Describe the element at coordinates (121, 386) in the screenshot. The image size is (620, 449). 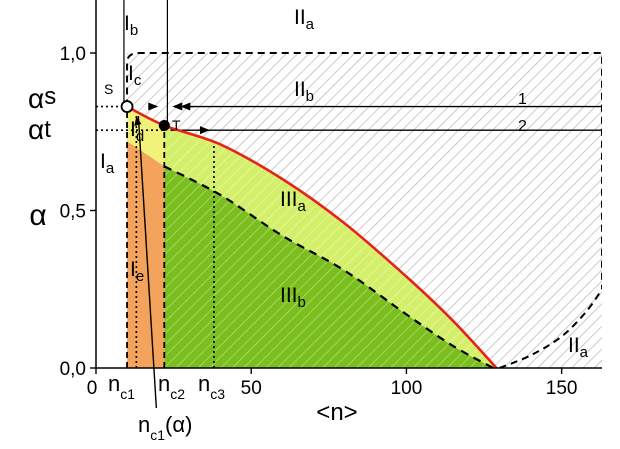
I see `nc1-label: nc1` at that location.